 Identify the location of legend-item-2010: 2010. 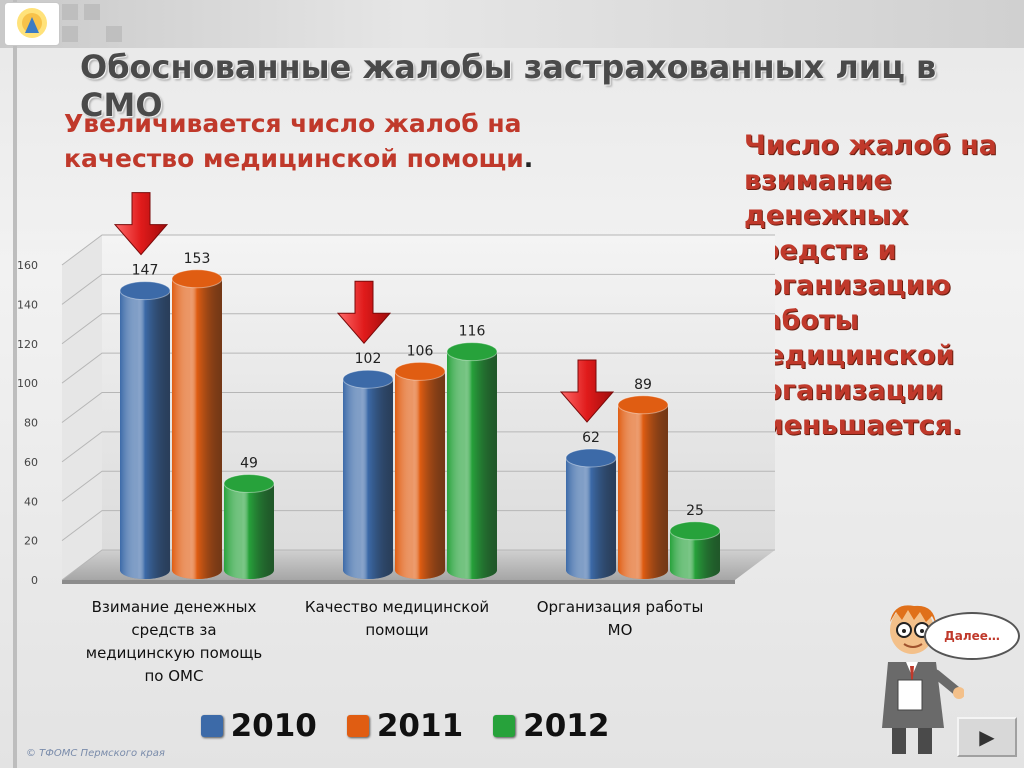
(258, 726).